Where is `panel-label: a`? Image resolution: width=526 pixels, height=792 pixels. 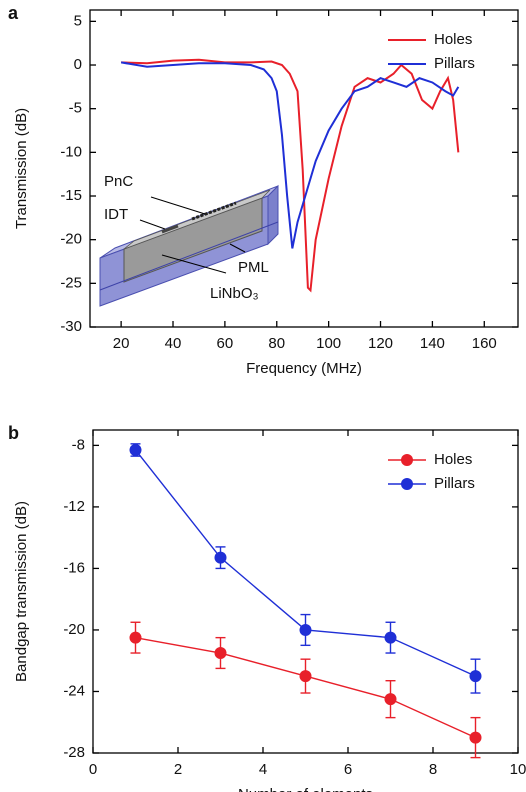
panel-label: a is located at coordinates (13, 13).